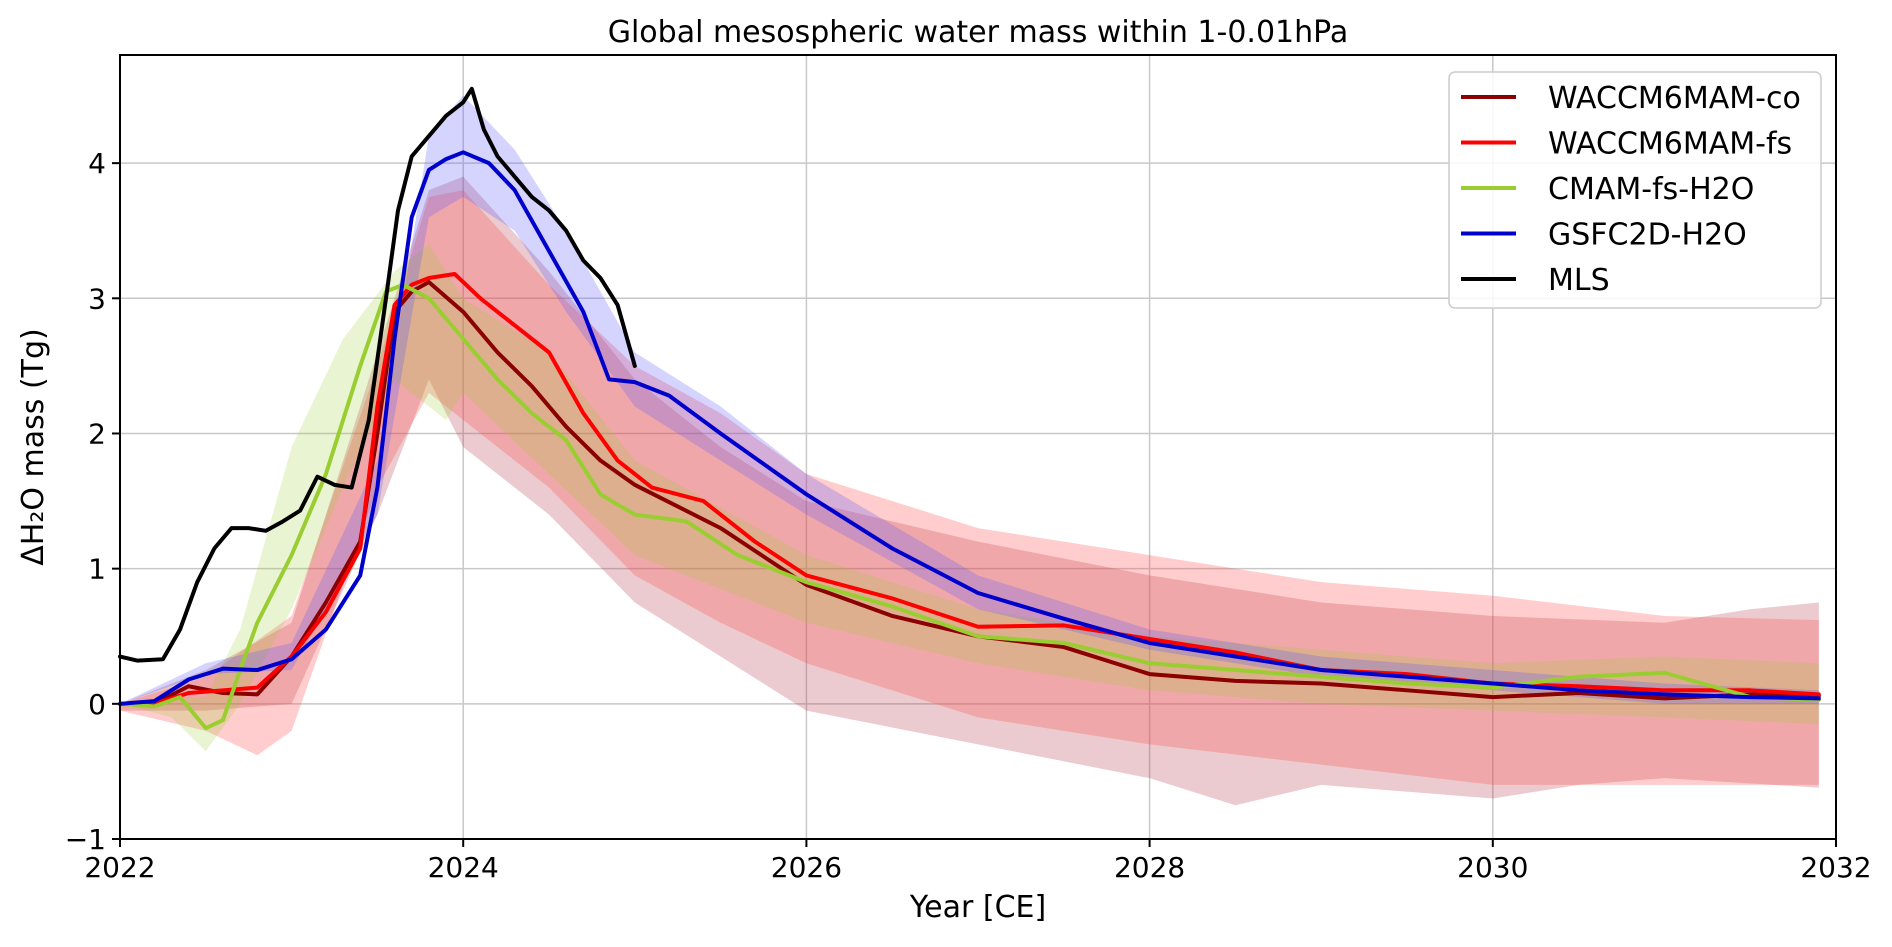 The width and height of the screenshot is (1892, 947). I want to click on y-tick-label: 0, so click(97, 704).